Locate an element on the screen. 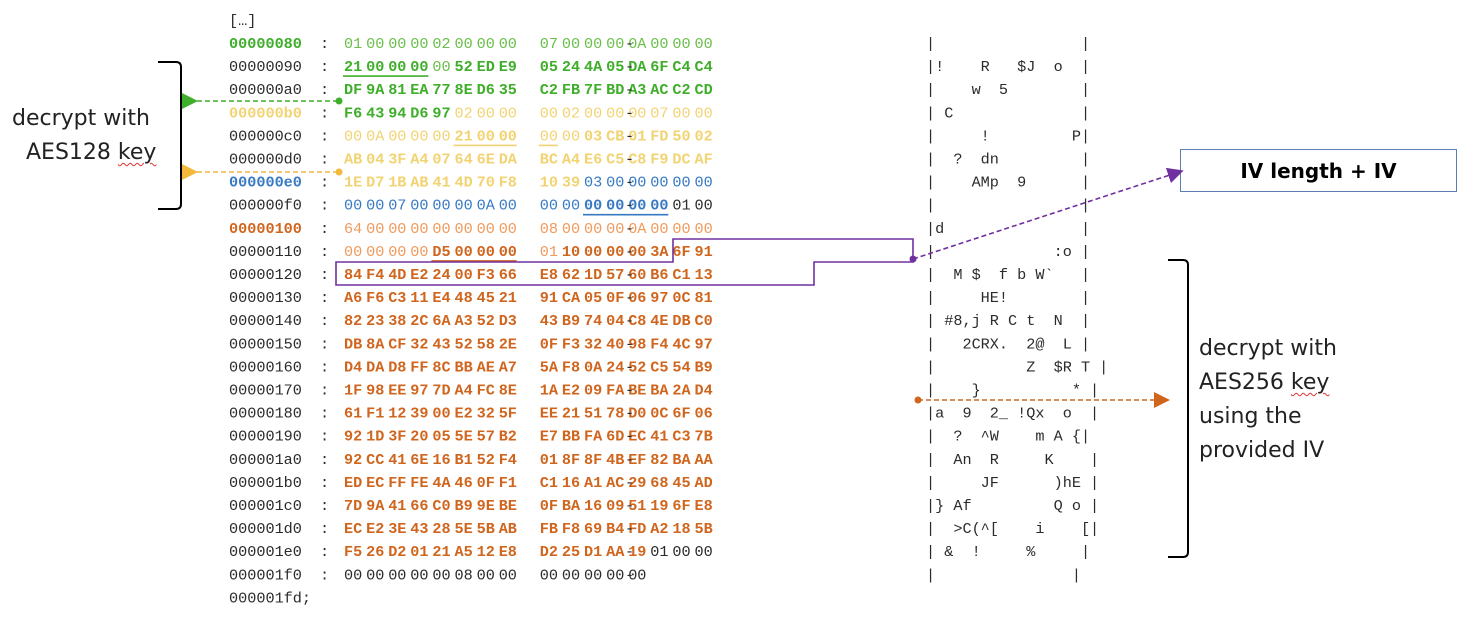  row-address: 000001e0 is located at coordinates (265, 552).